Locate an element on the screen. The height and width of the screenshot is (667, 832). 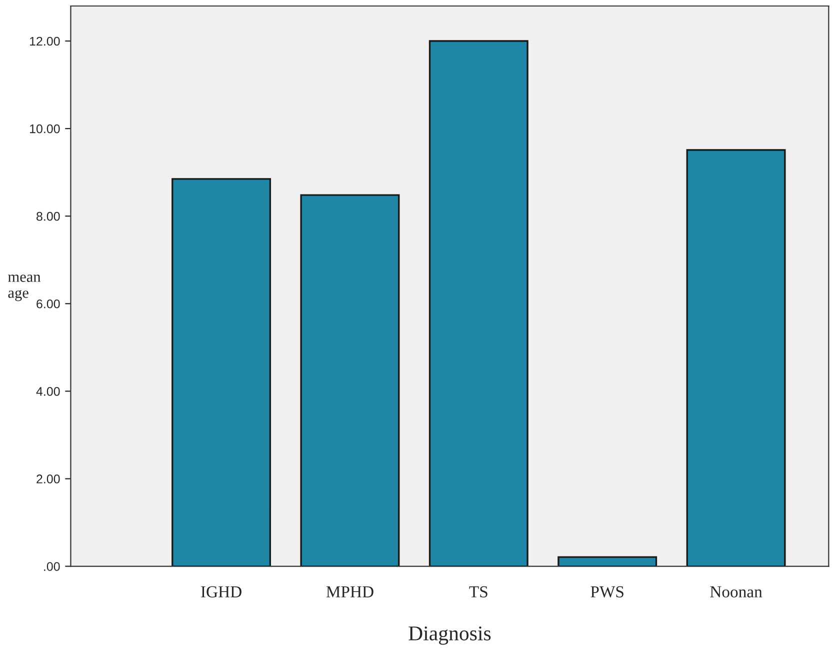
x-tick-label: MPHD is located at coordinates (350, 592).